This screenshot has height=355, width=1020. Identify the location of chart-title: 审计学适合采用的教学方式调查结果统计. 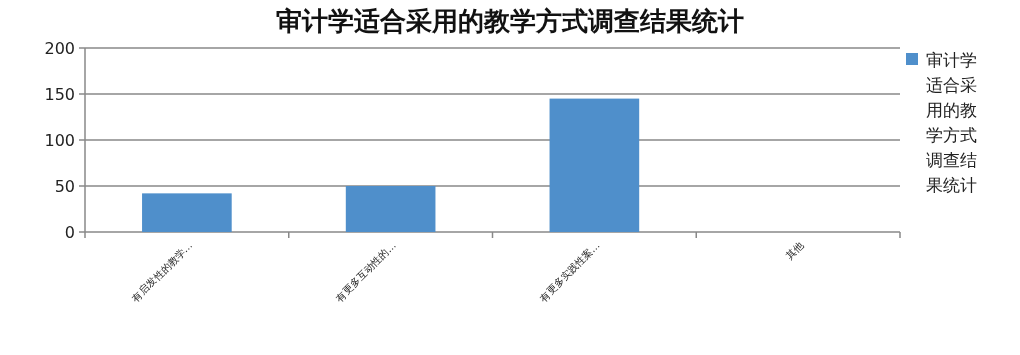
(510, 21).